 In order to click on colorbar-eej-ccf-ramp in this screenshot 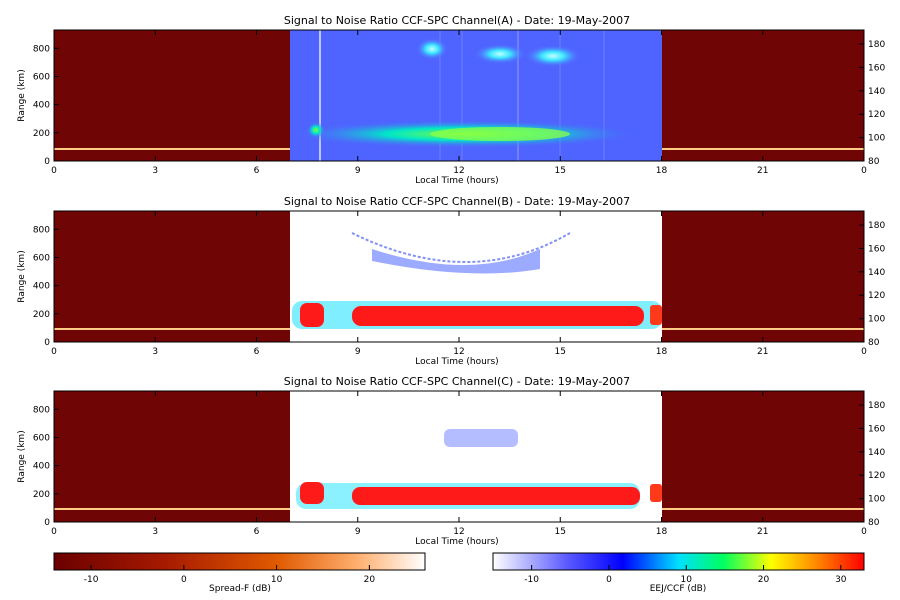, I will do `click(678, 561)`.